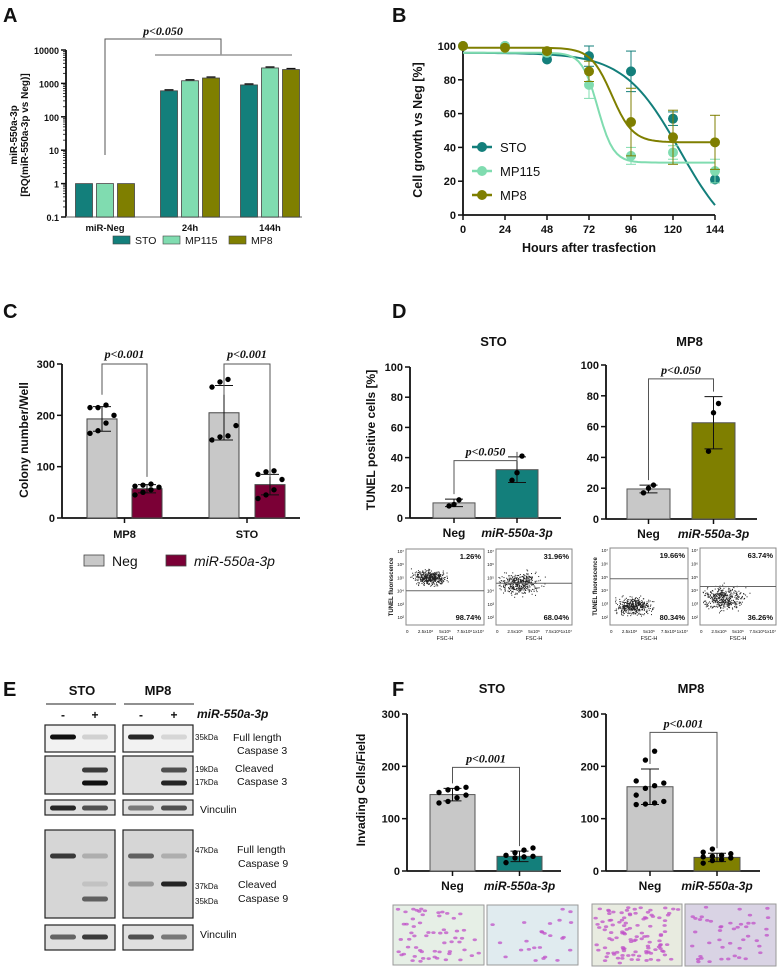 This screenshot has width=778, height=969. What do you see at coordinates (126, 200) in the screenshot?
I see `bar-MP8` at bounding box center [126, 200].